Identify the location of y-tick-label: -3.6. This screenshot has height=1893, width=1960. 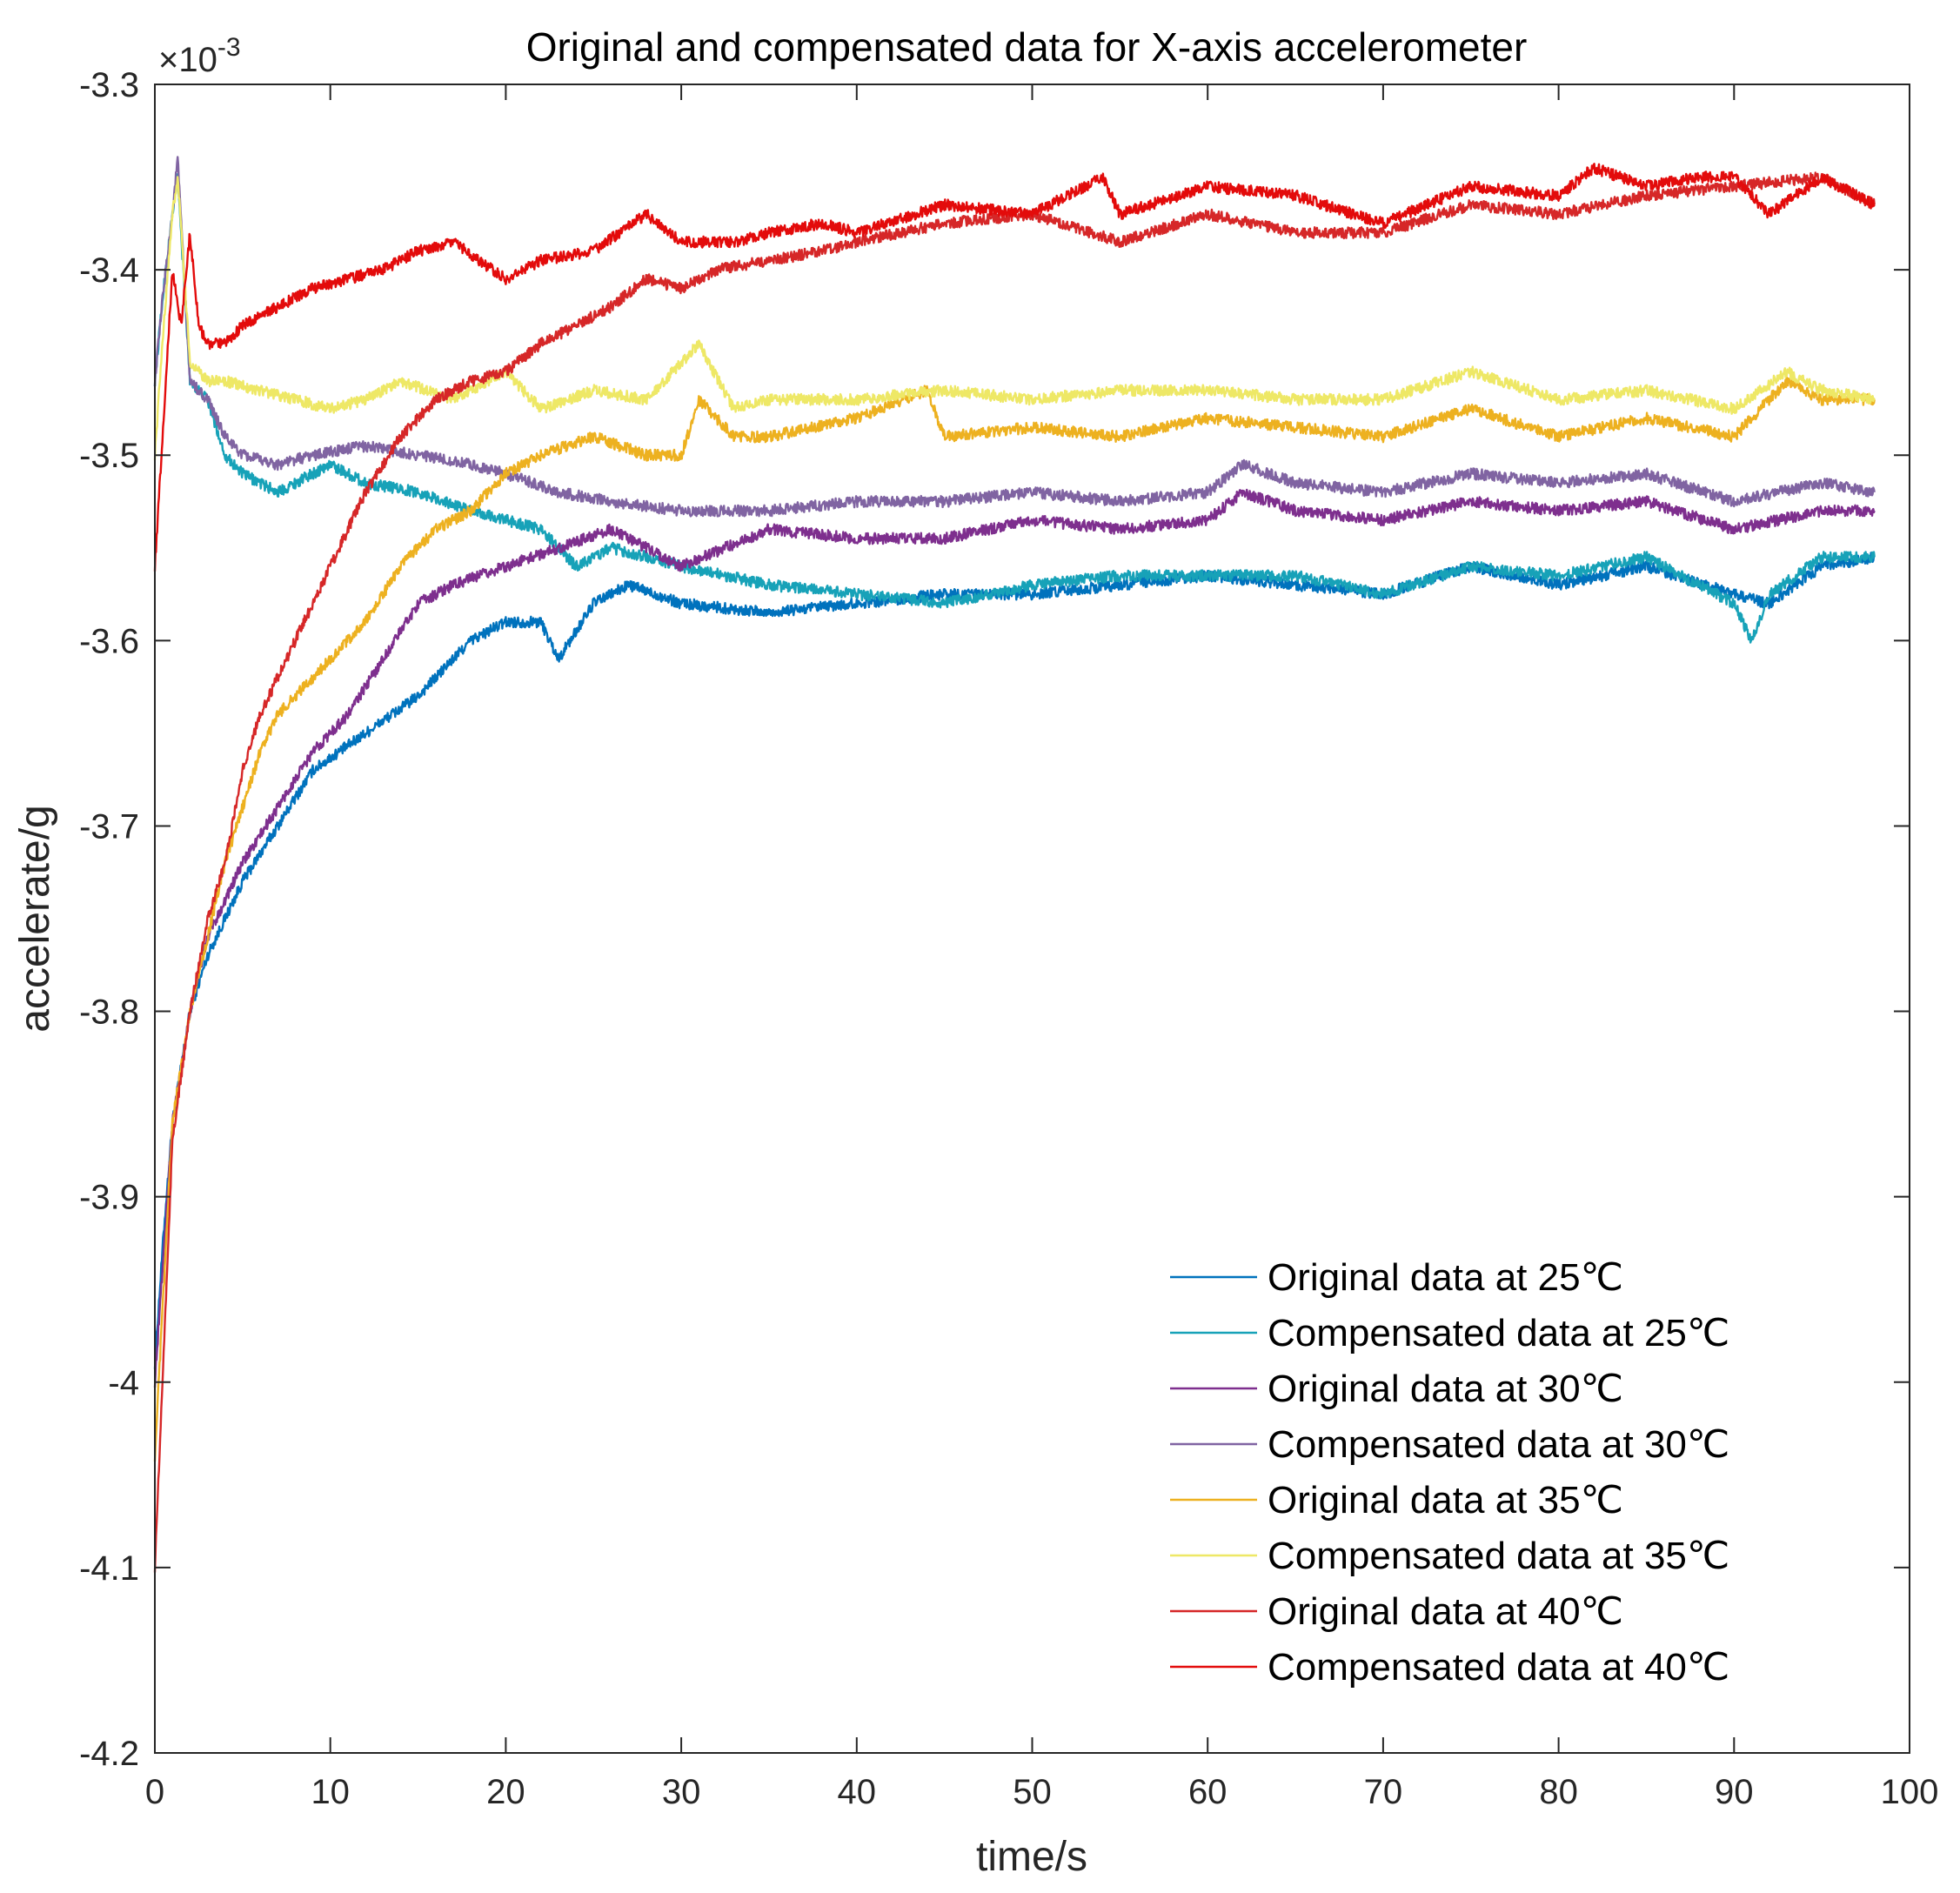
(109, 641).